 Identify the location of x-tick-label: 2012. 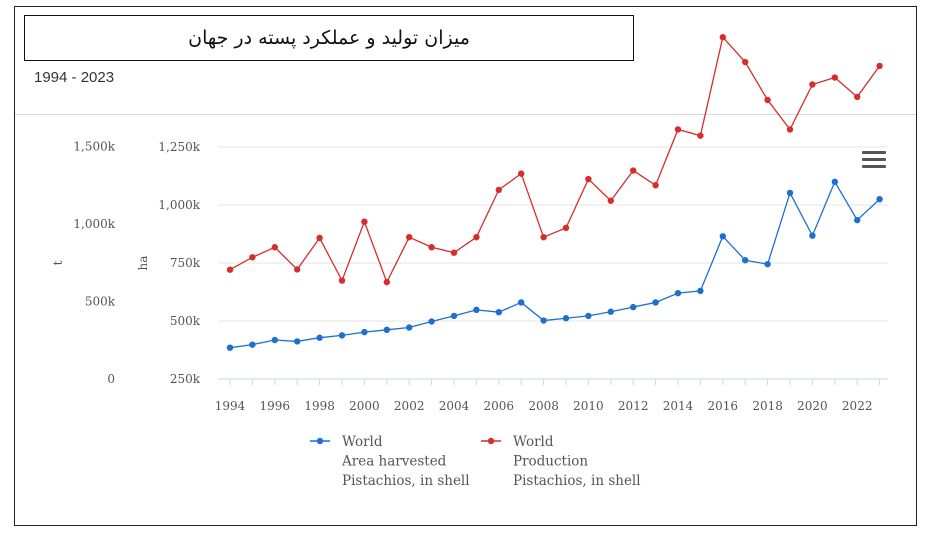
(633, 406).